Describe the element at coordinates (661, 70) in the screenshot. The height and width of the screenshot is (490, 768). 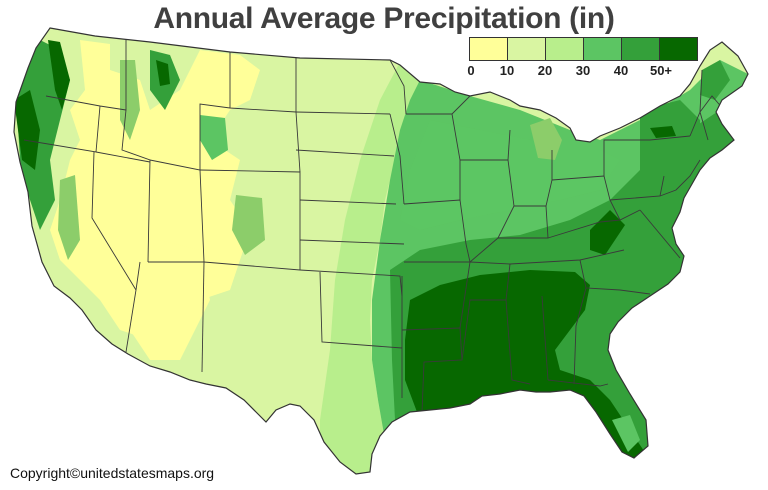
I see `legend-label: 50+` at that location.